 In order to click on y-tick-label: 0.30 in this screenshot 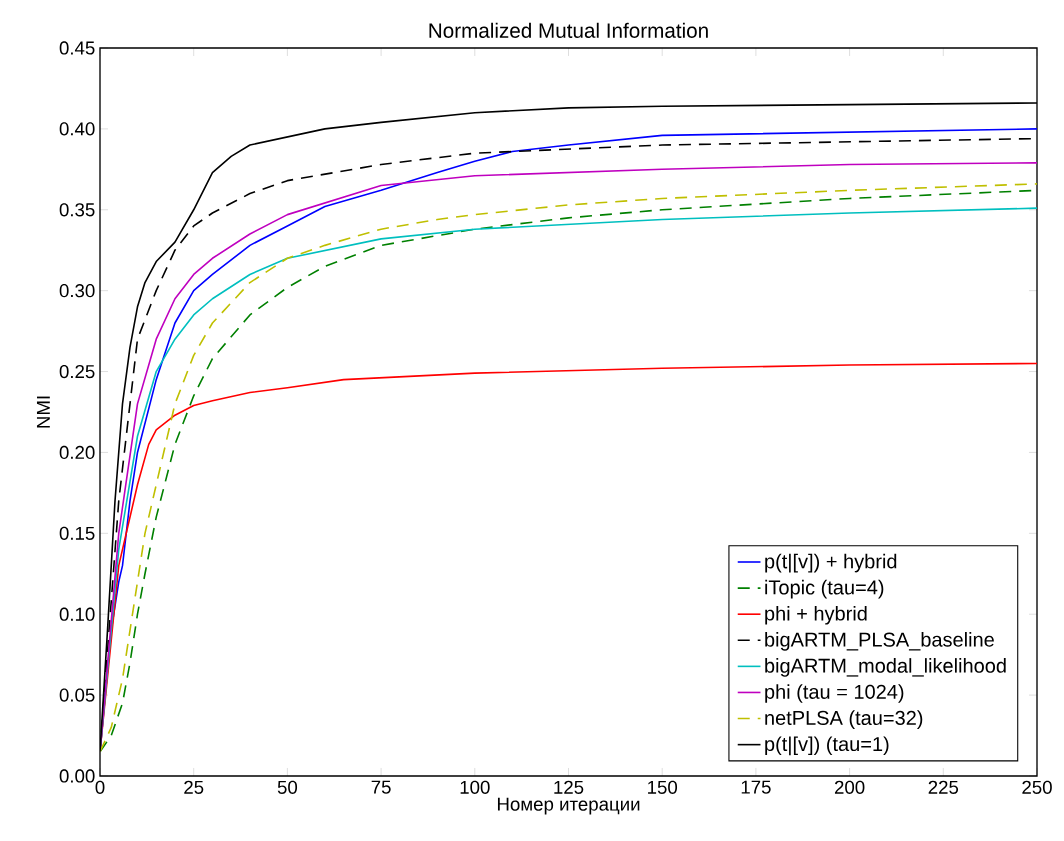, I will do `click(77, 291)`.